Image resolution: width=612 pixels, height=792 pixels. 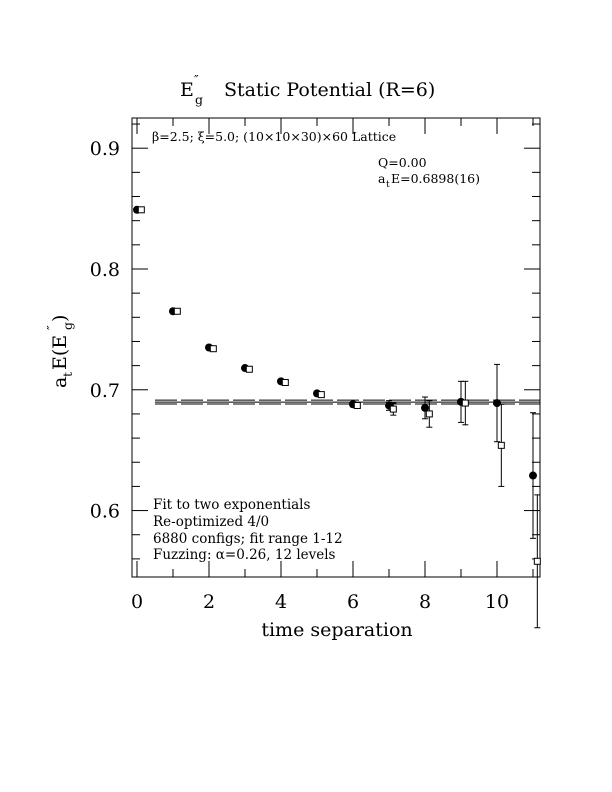 I want to click on y-tick-label: 0.9, so click(x=105, y=149).